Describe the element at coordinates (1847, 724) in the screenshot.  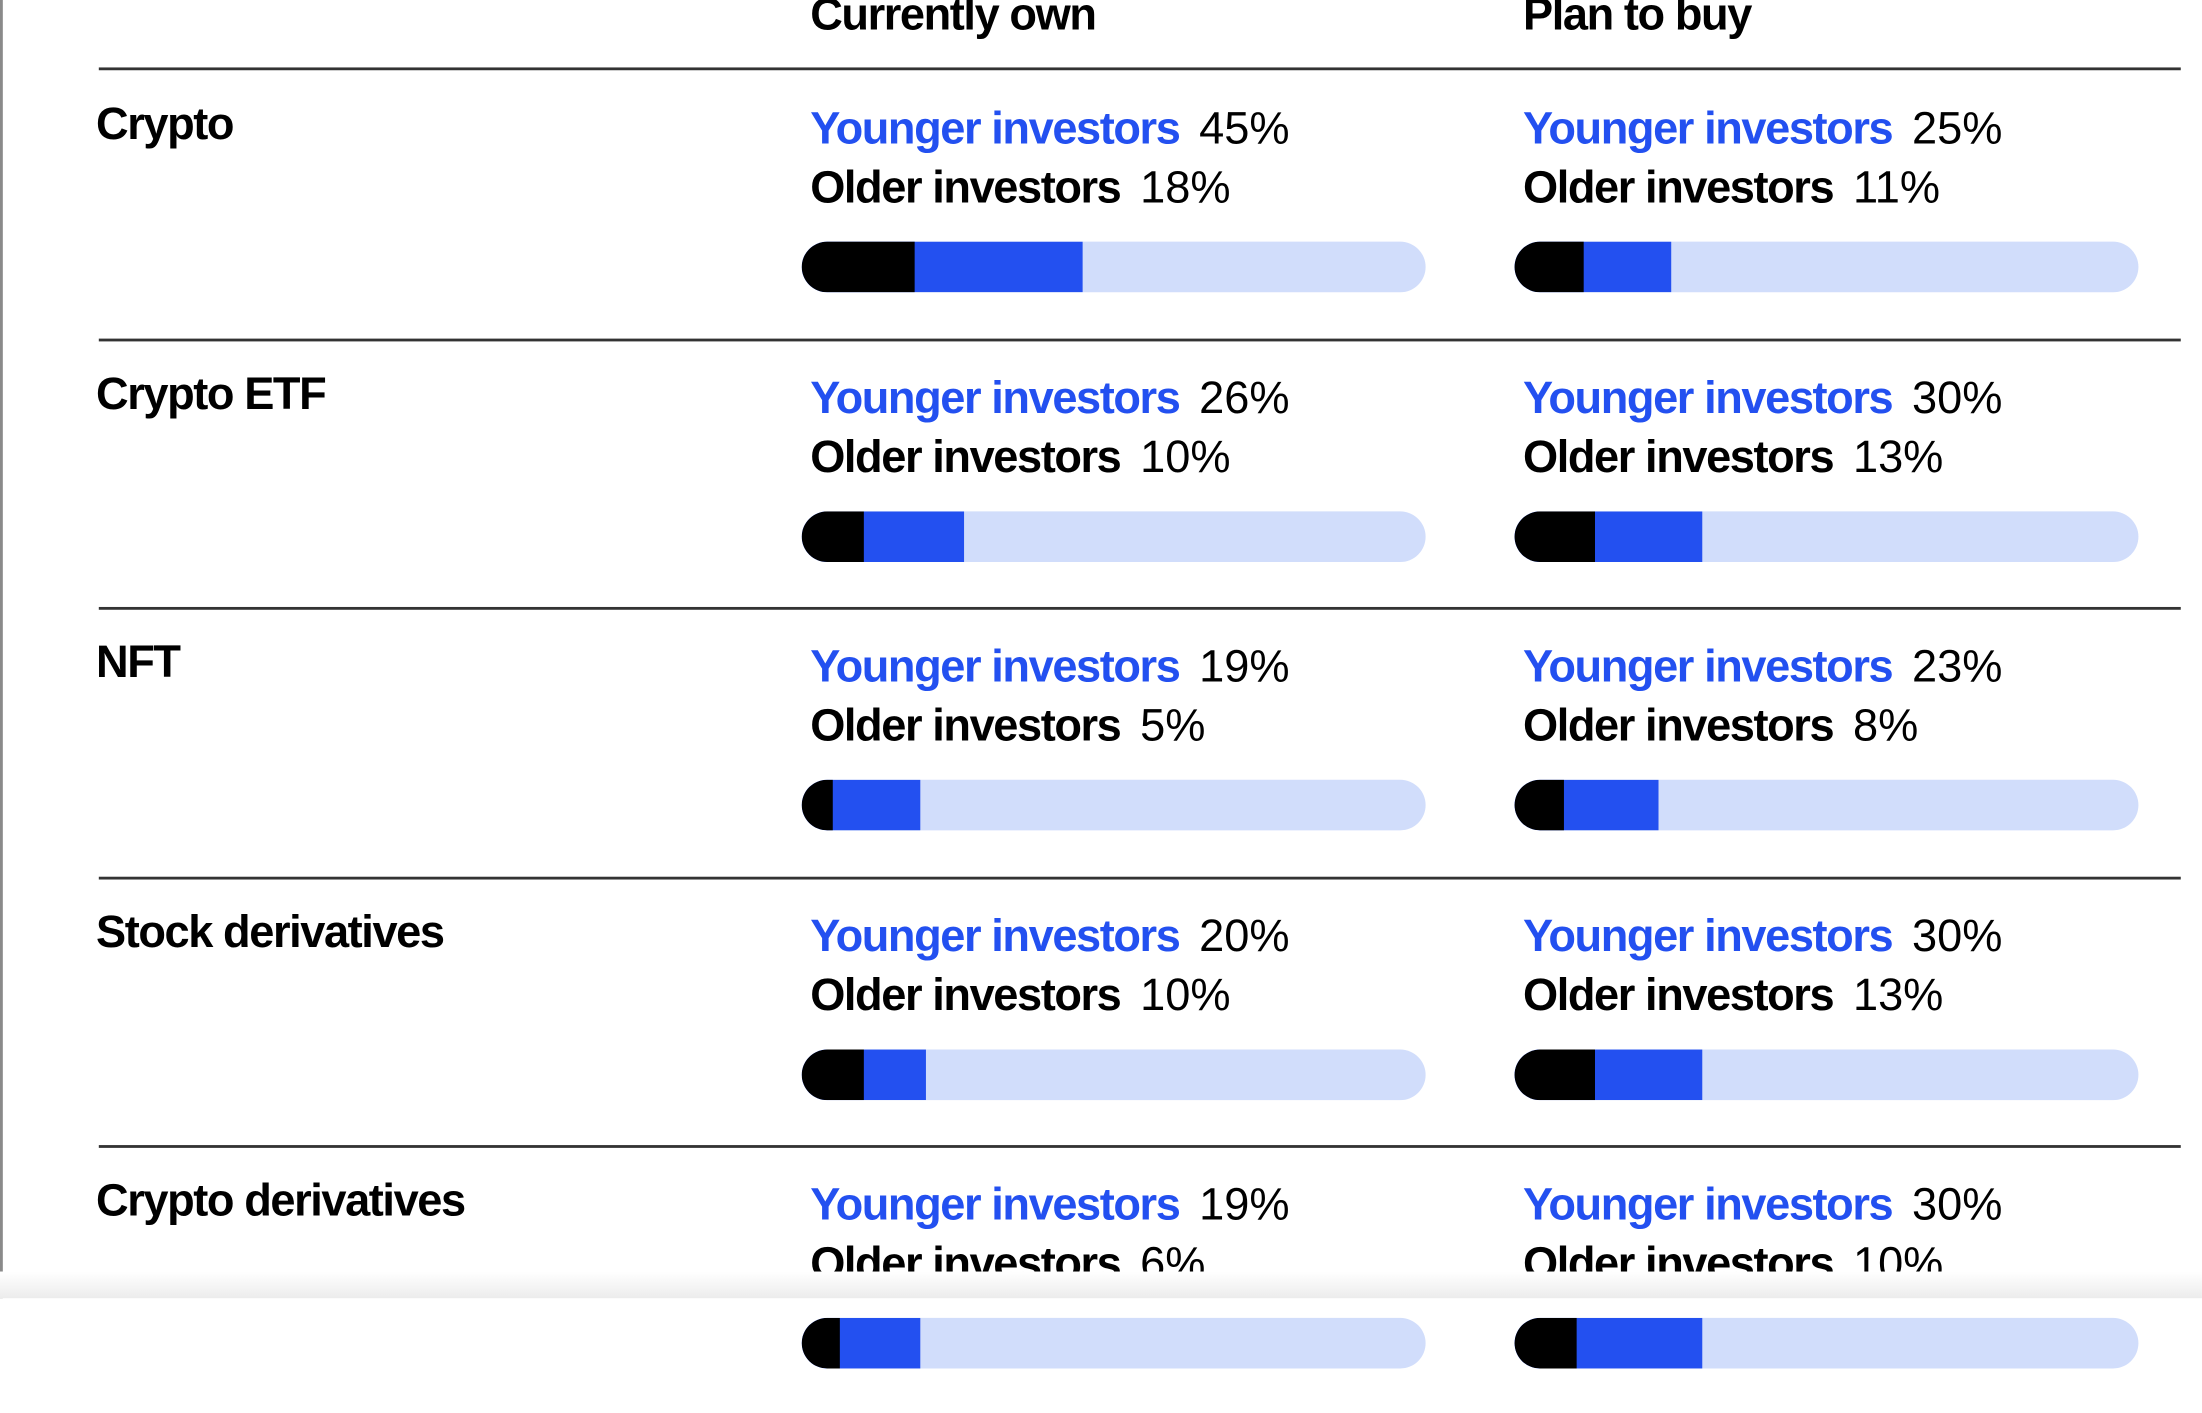
I see `older-line: Older investors 8%` at that location.